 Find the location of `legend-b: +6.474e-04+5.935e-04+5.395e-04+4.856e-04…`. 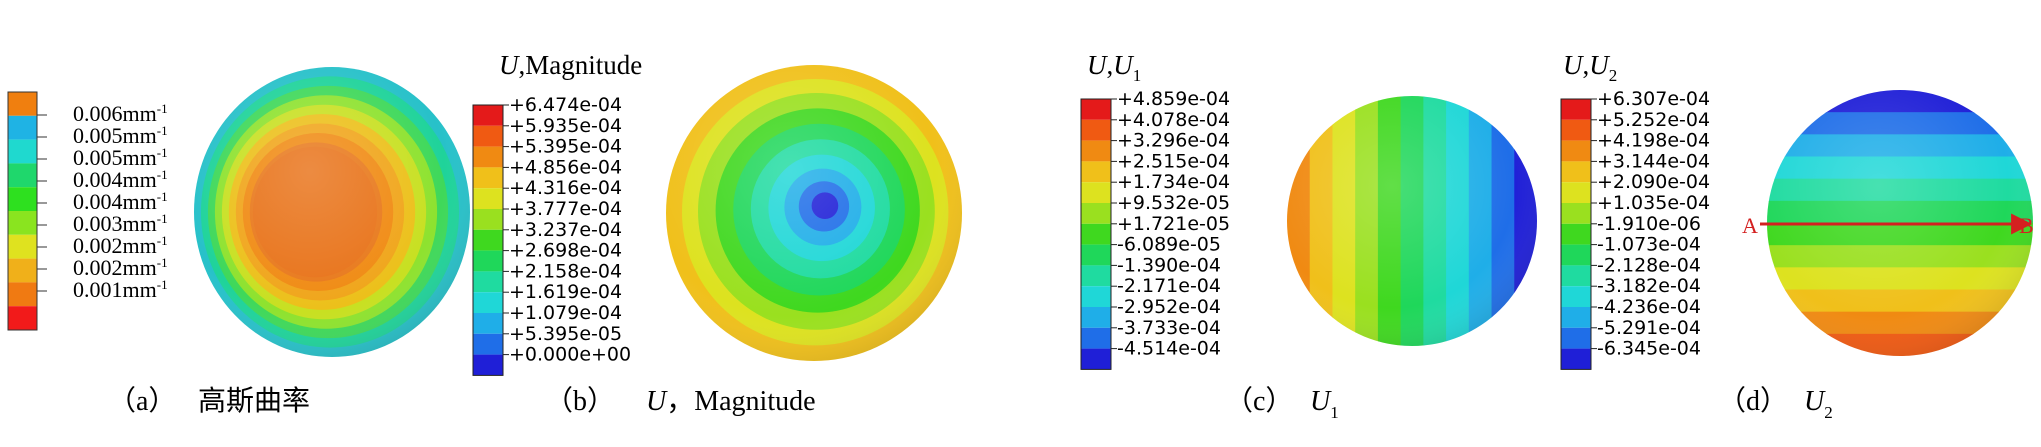

legend-b: +6.474e-04+5.935e-04+5.395e-04+4.856e-04… is located at coordinates (551, 235).